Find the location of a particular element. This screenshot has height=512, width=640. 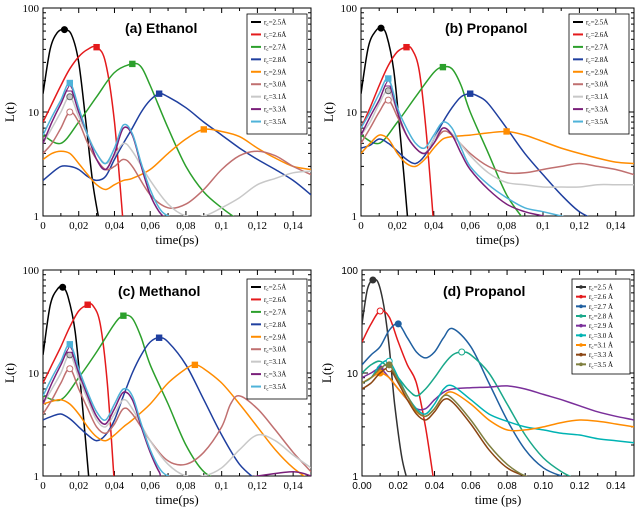

legend-label: rc=3.0 Å is located at coordinates (601, 337).